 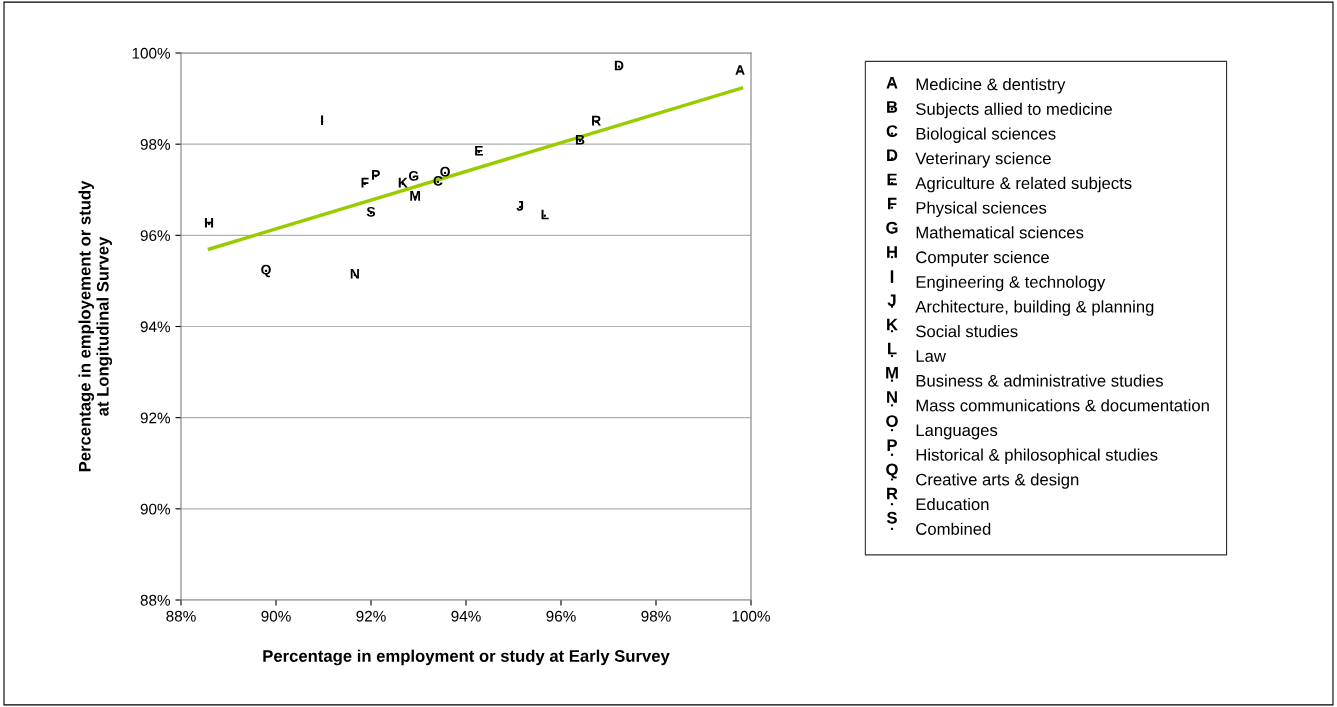 I want to click on legend-label: Agriculture & related subjects, so click(x=1023, y=184).